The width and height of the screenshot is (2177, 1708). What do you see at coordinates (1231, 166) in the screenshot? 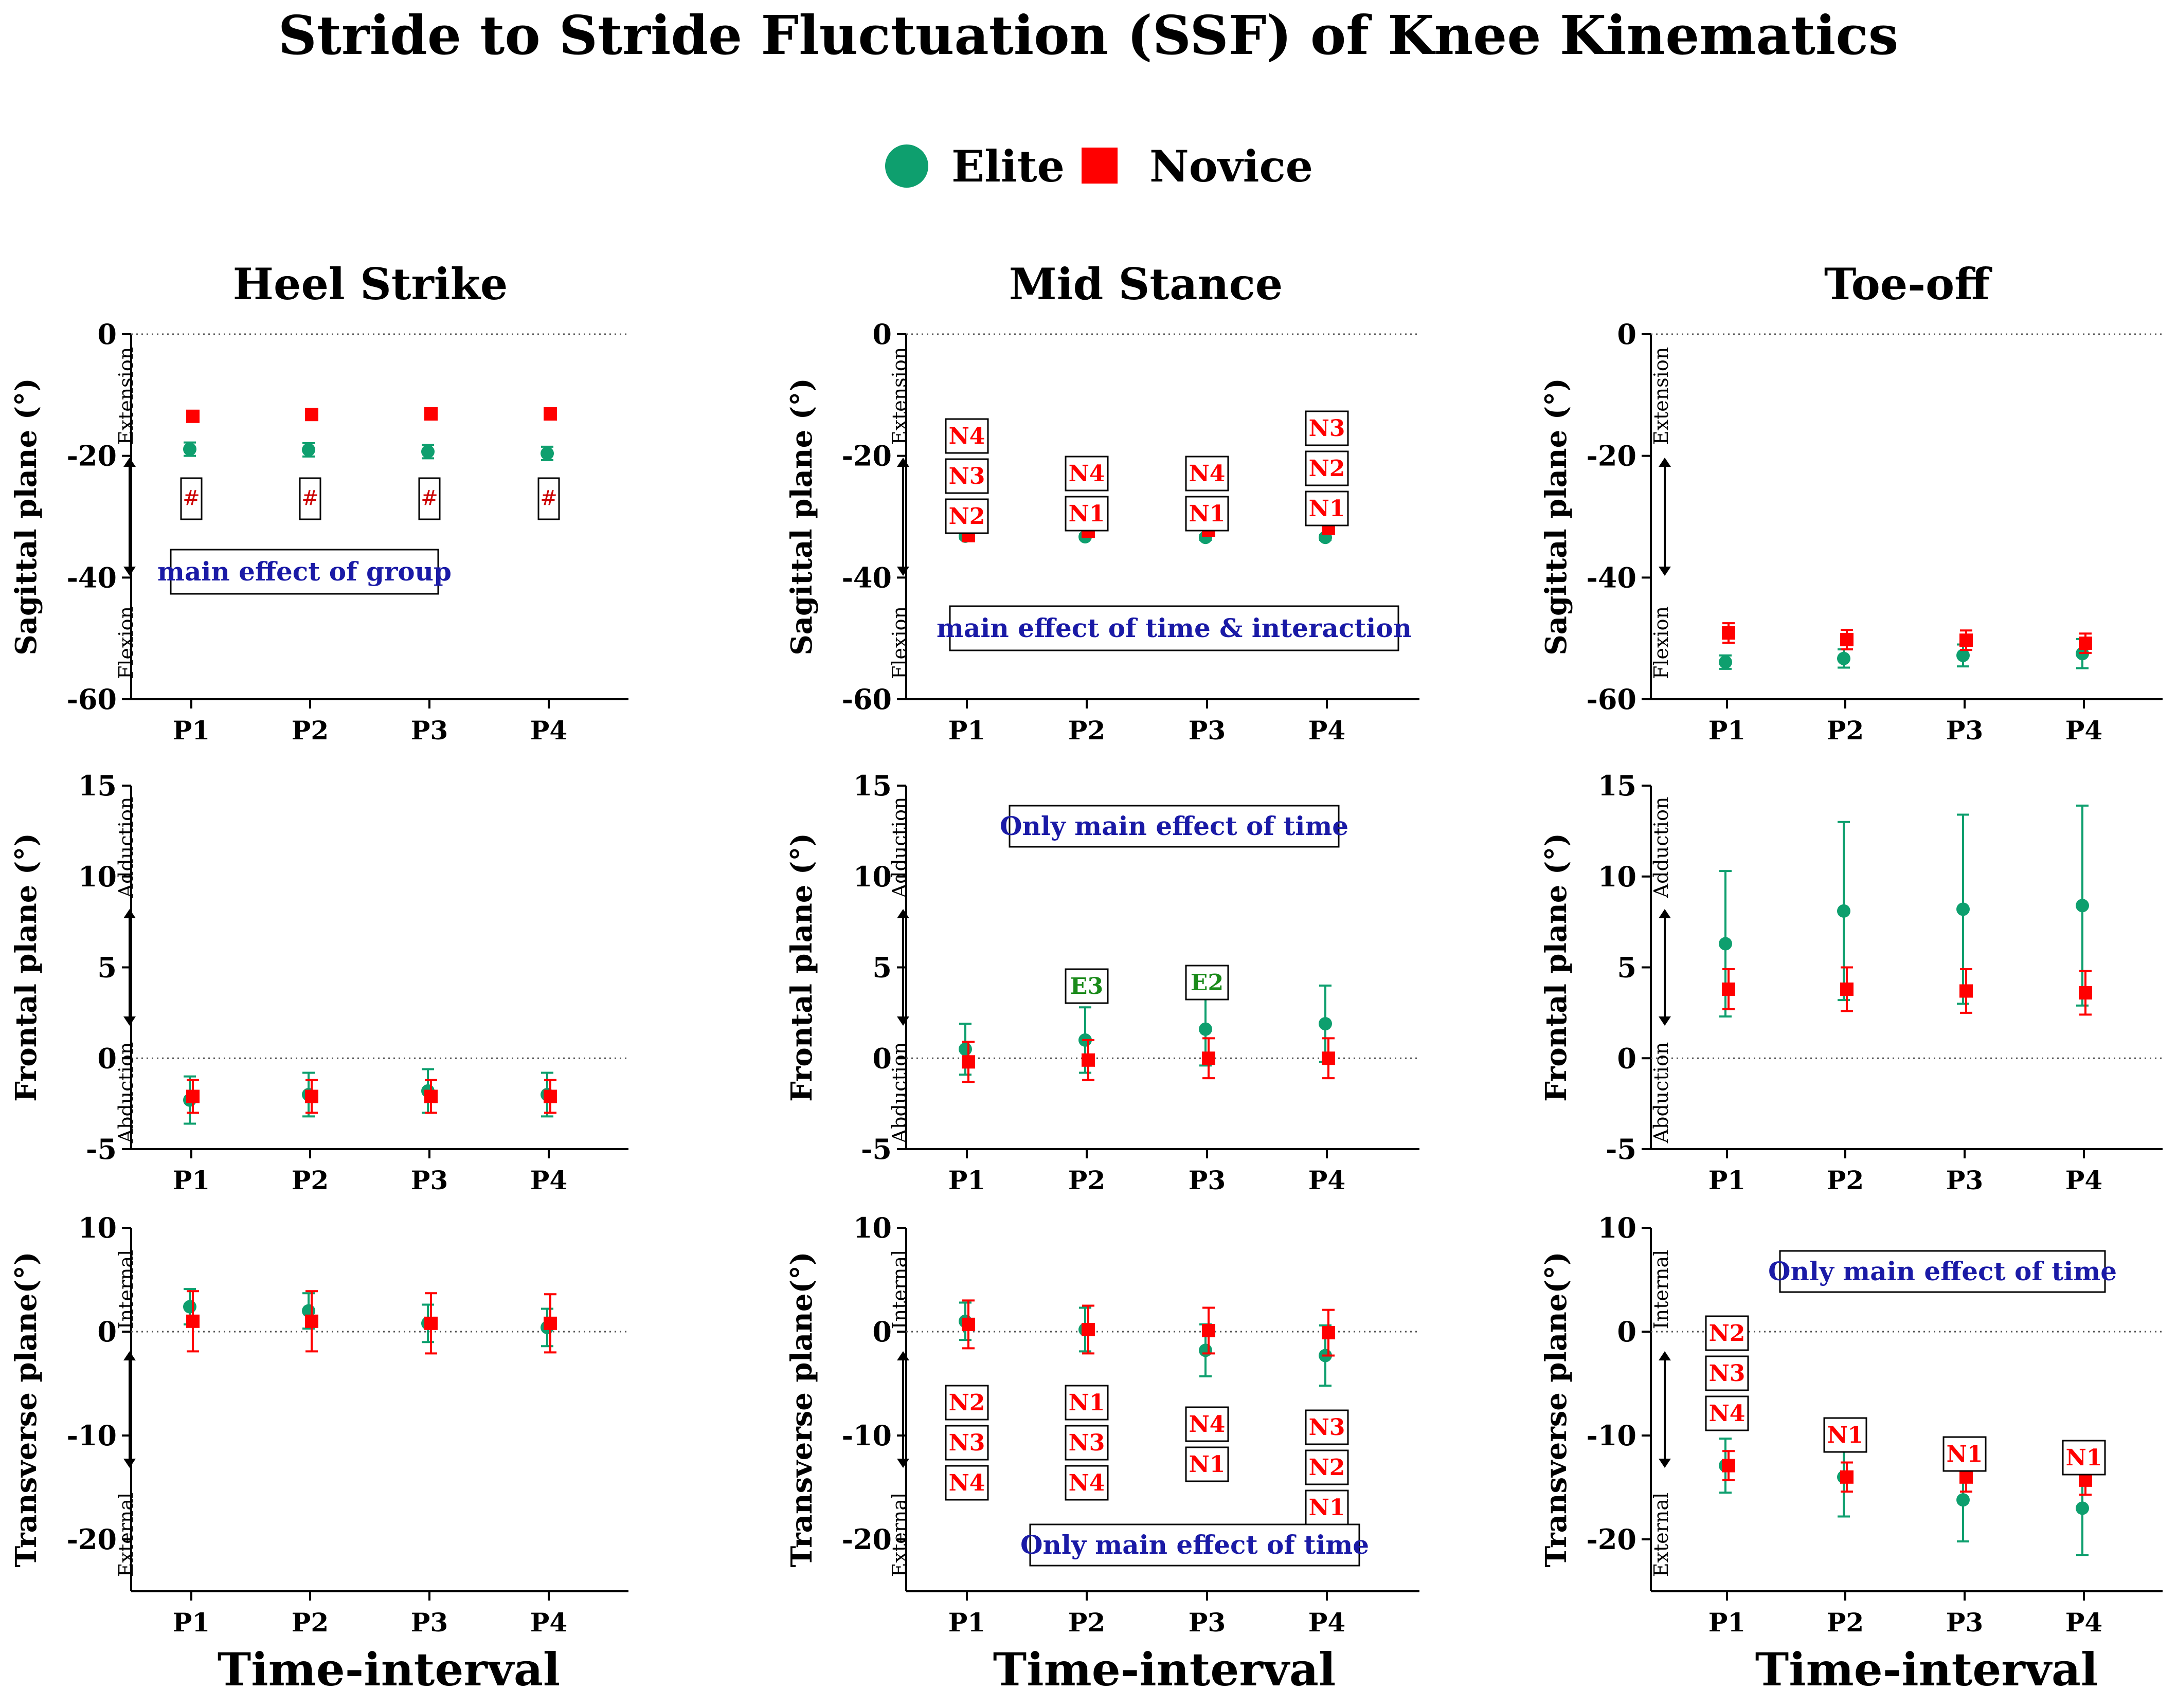
I see `legend-novice-label: Novice` at bounding box center [1231, 166].